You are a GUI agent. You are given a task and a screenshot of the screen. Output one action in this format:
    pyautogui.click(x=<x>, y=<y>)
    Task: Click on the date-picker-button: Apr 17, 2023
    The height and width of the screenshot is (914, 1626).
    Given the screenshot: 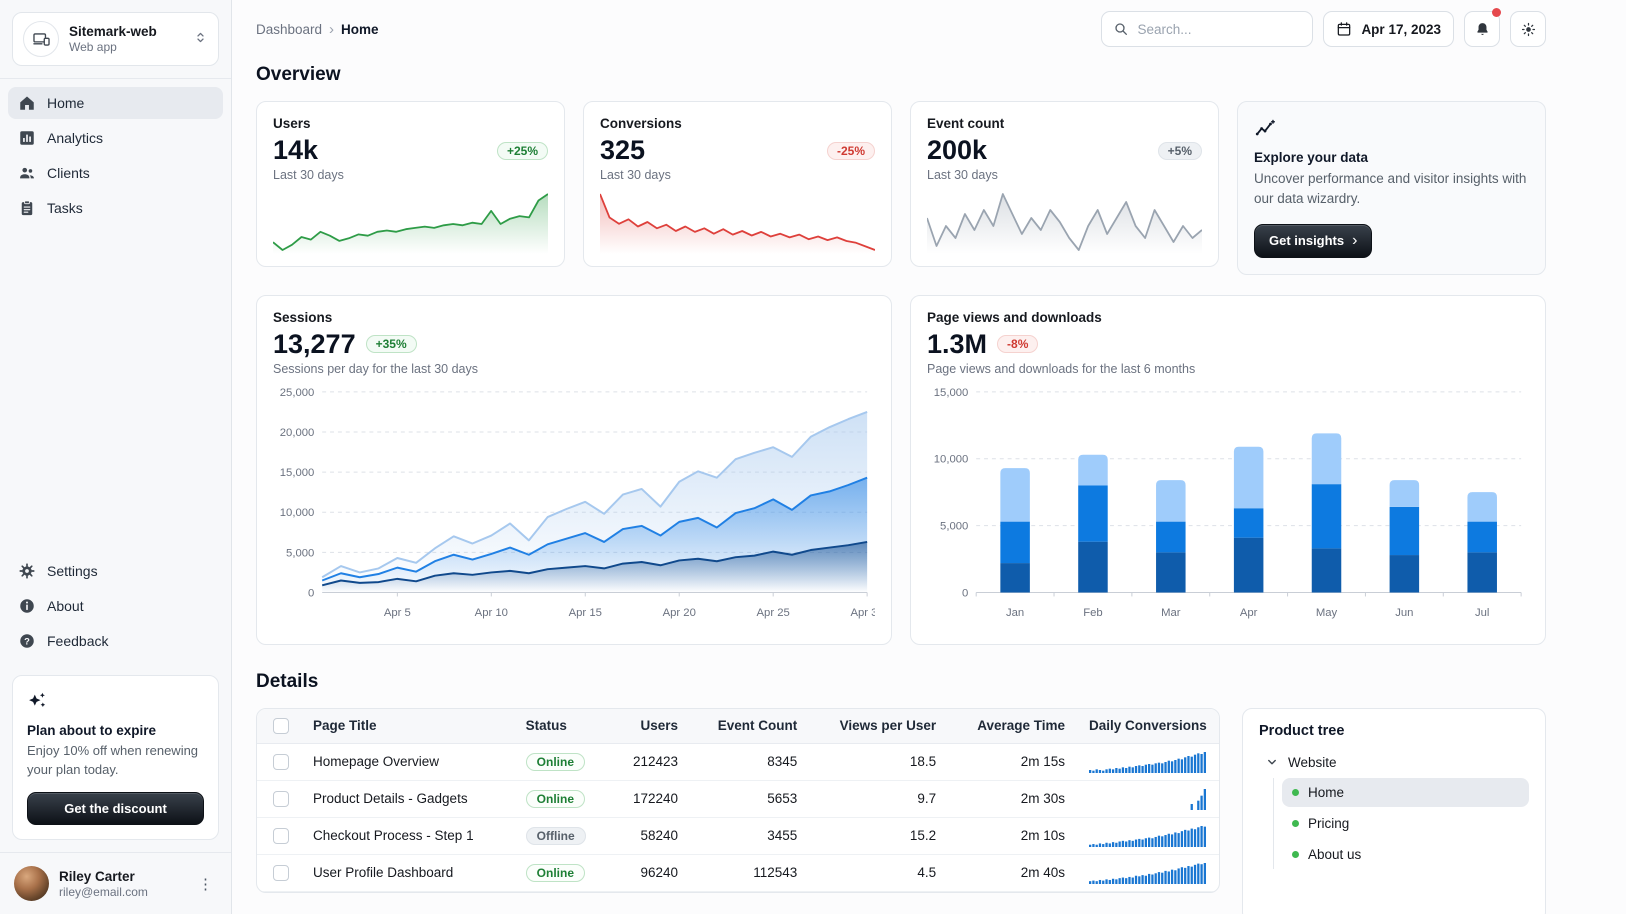 What is the action you would take?
    pyautogui.click(x=1388, y=29)
    